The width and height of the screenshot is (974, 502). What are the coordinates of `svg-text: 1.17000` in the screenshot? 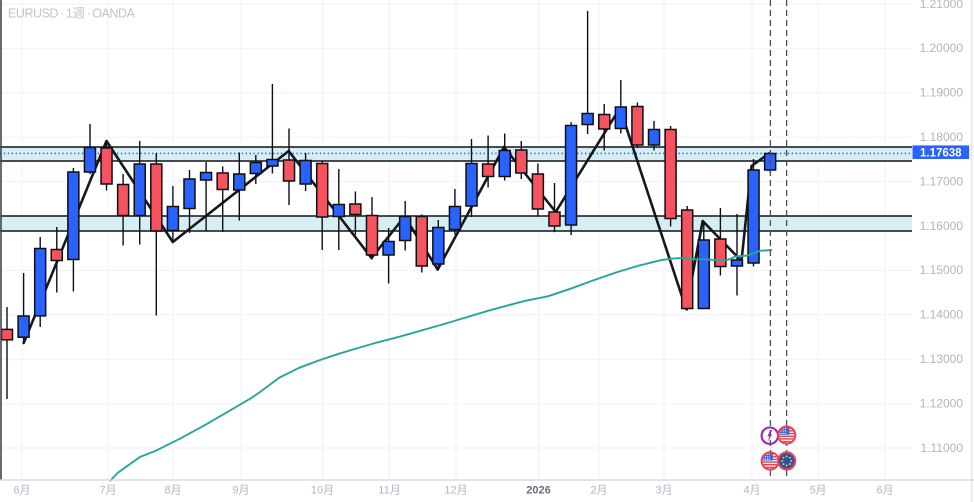 It's located at (942, 181).